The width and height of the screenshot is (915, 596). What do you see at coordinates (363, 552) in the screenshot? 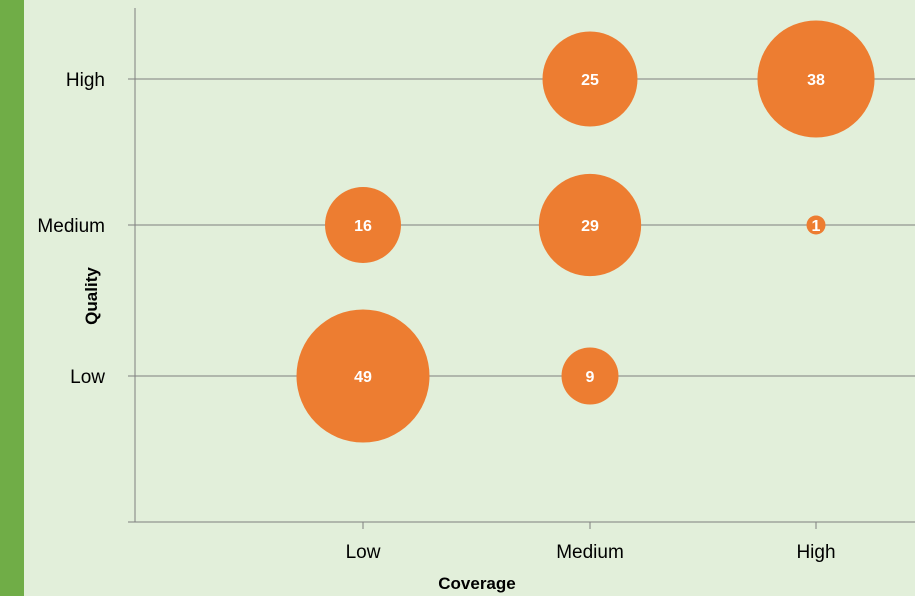
I see `x-tick-label-low: Low` at bounding box center [363, 552].